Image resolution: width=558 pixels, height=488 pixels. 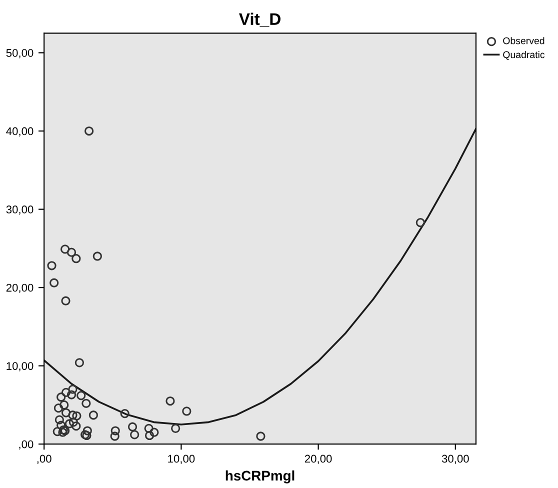 What do you see at coordinates (181, 459) in the screenshot?
I see `x-tick-label: 10,00` at bounding box center [181, 459].